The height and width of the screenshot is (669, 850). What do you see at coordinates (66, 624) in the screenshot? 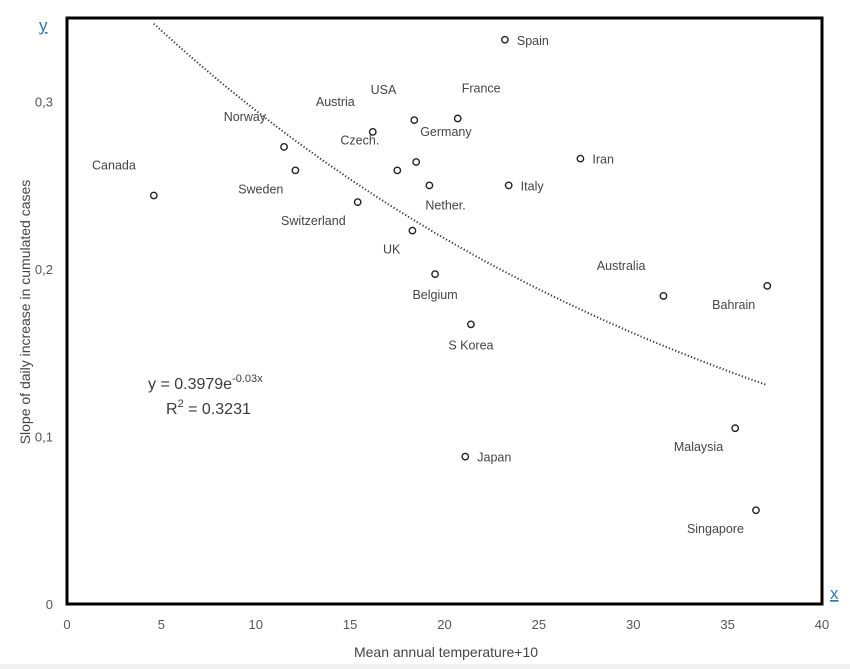
I see `x-tick-label: 0` at bounding box center [66, 624].